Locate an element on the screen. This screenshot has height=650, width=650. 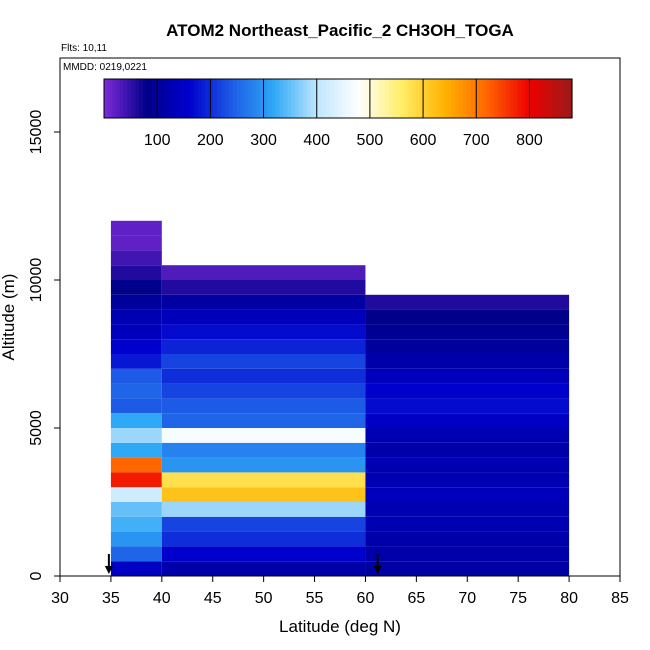
dates-annotation: MMDD: 0219,0221 is located at coordinates (105, 67).